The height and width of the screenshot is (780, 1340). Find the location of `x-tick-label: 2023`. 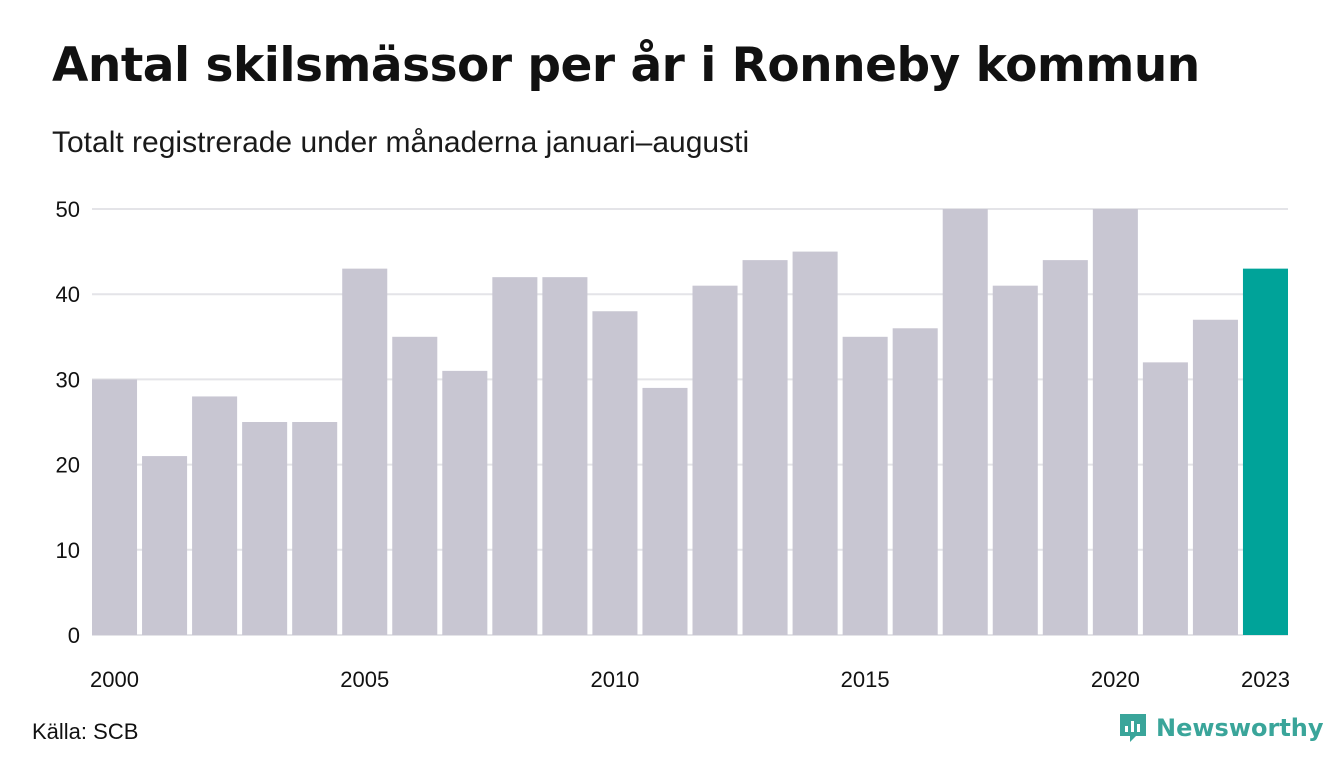

x-tick-label: 2023 is located at coordinates (1265, 679).